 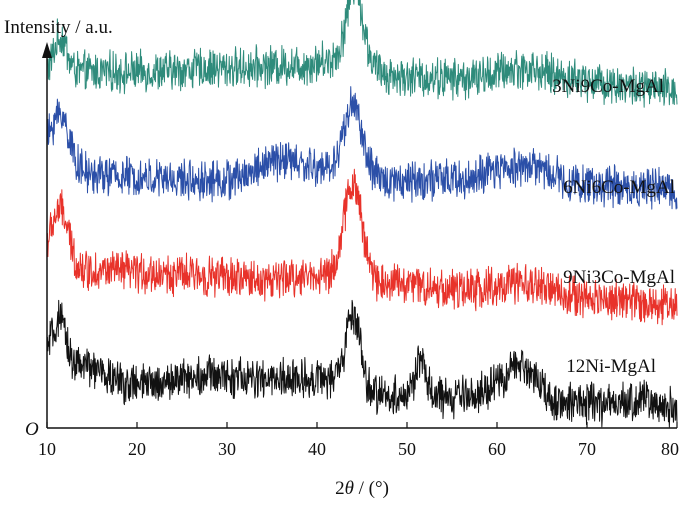 What do you see at coordinates (47, 449) in the screenshot?
I see `x-tick-label: 10` at bounding box center [47, 449].